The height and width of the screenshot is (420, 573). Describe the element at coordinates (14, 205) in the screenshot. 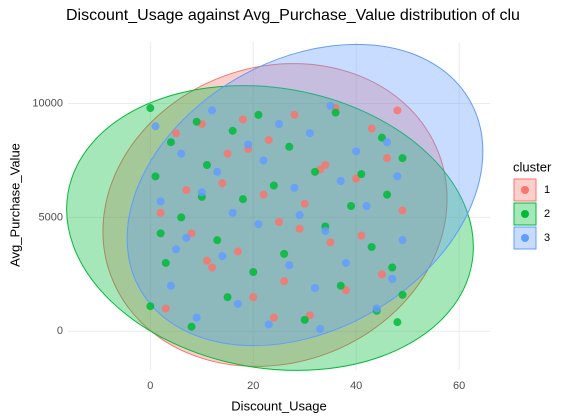

I see `y-axis-title: Avg_Purchase_Value` at that location.